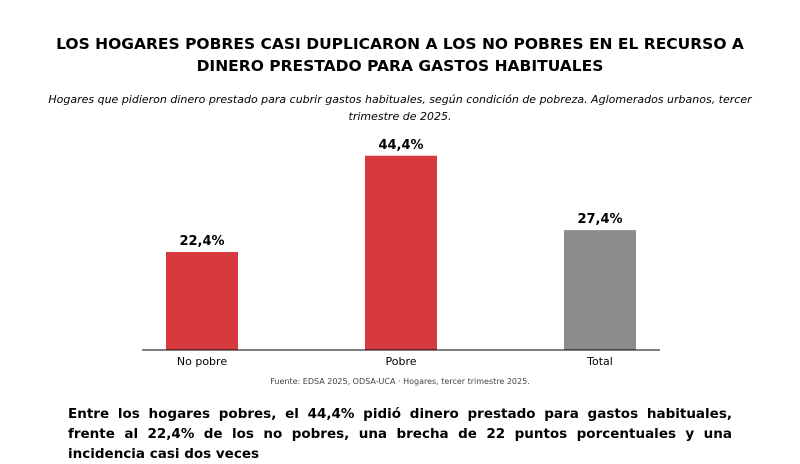  What do you see at coordinates (202, 301) in the screenshot?
I see `bar-no-pobre` at bounding box center [202, 301].